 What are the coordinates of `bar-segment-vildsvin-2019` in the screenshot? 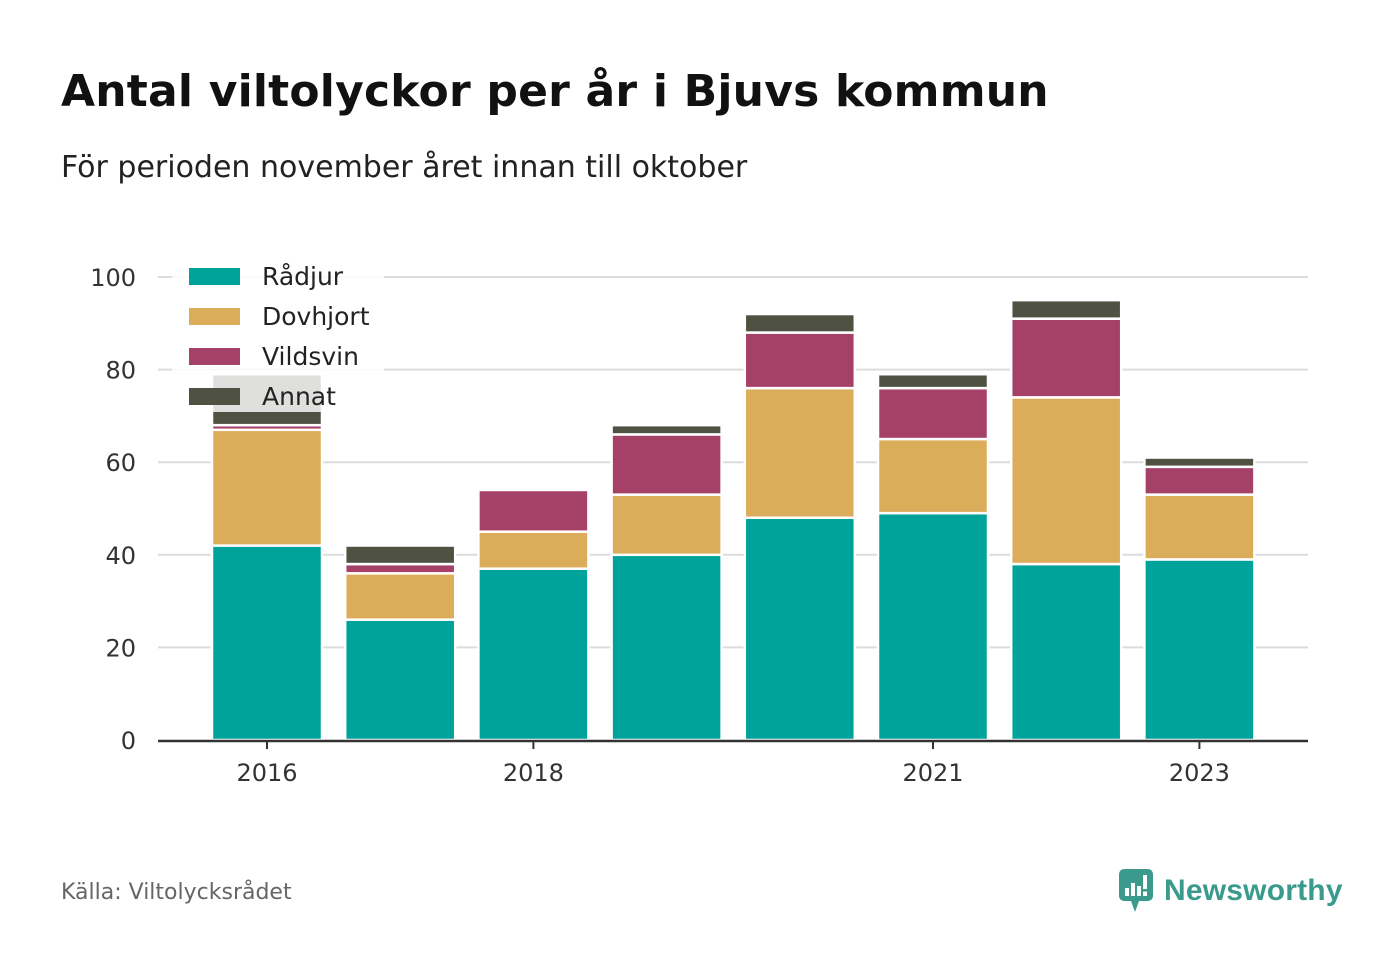 It's located at (666, 464).